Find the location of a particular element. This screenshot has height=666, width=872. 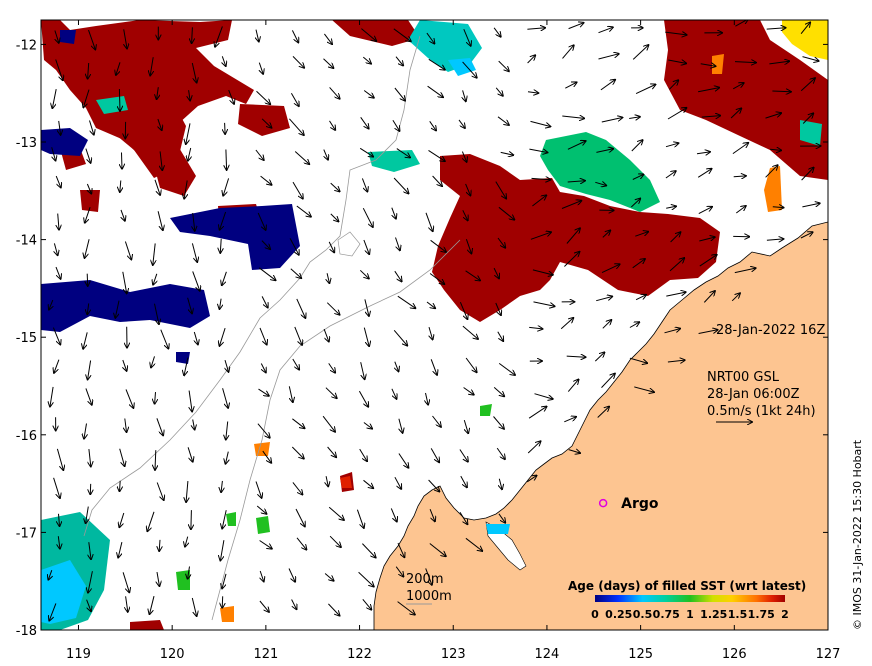

current-time-label: 28-Jan 06:00Z is located at coordinates (753, 394).